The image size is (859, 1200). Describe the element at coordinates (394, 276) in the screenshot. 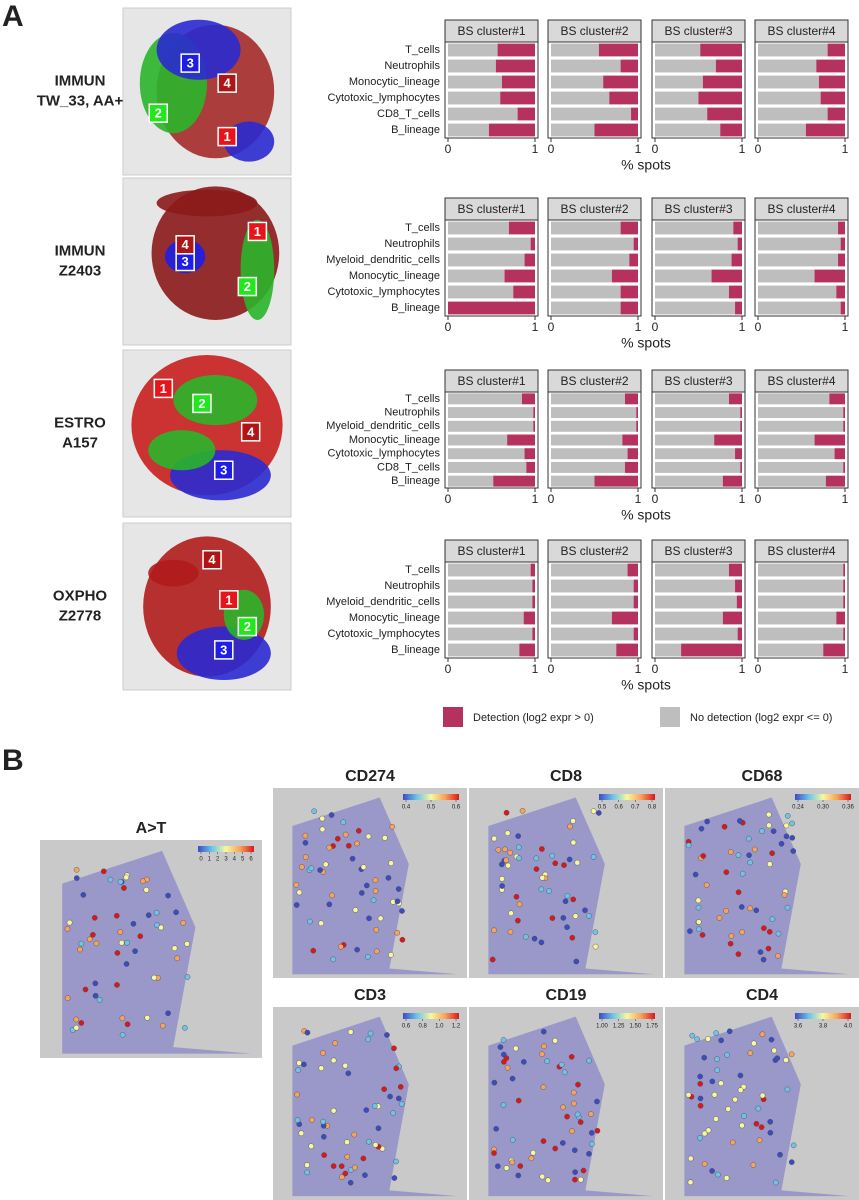

I see `category-label: Monocytic_lineage` at that location.